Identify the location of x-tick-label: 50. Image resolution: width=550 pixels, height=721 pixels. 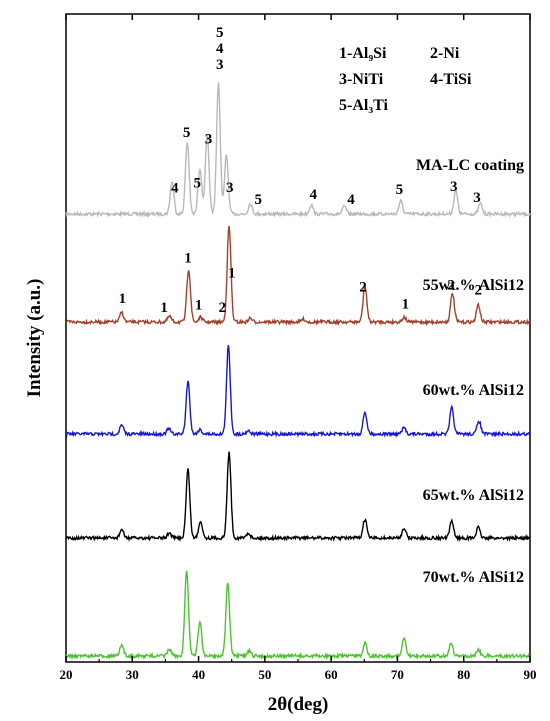
(264, 674).